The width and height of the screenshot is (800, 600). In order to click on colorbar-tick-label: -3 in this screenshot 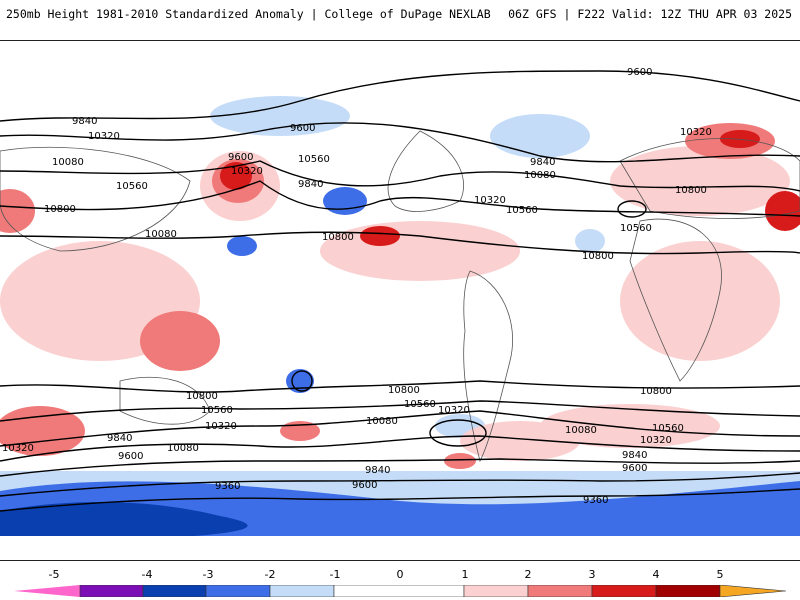, I will do `click(208, 574)`.